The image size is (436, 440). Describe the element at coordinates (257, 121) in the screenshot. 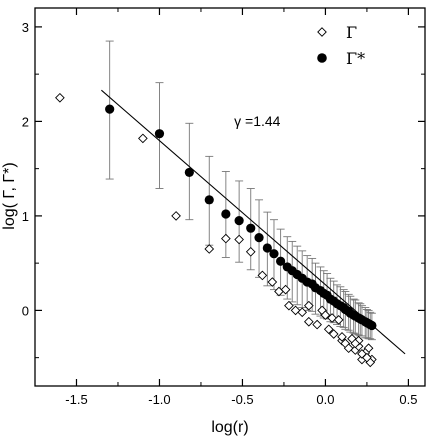

I see `slope-annotation: γ =1.44` at that location.